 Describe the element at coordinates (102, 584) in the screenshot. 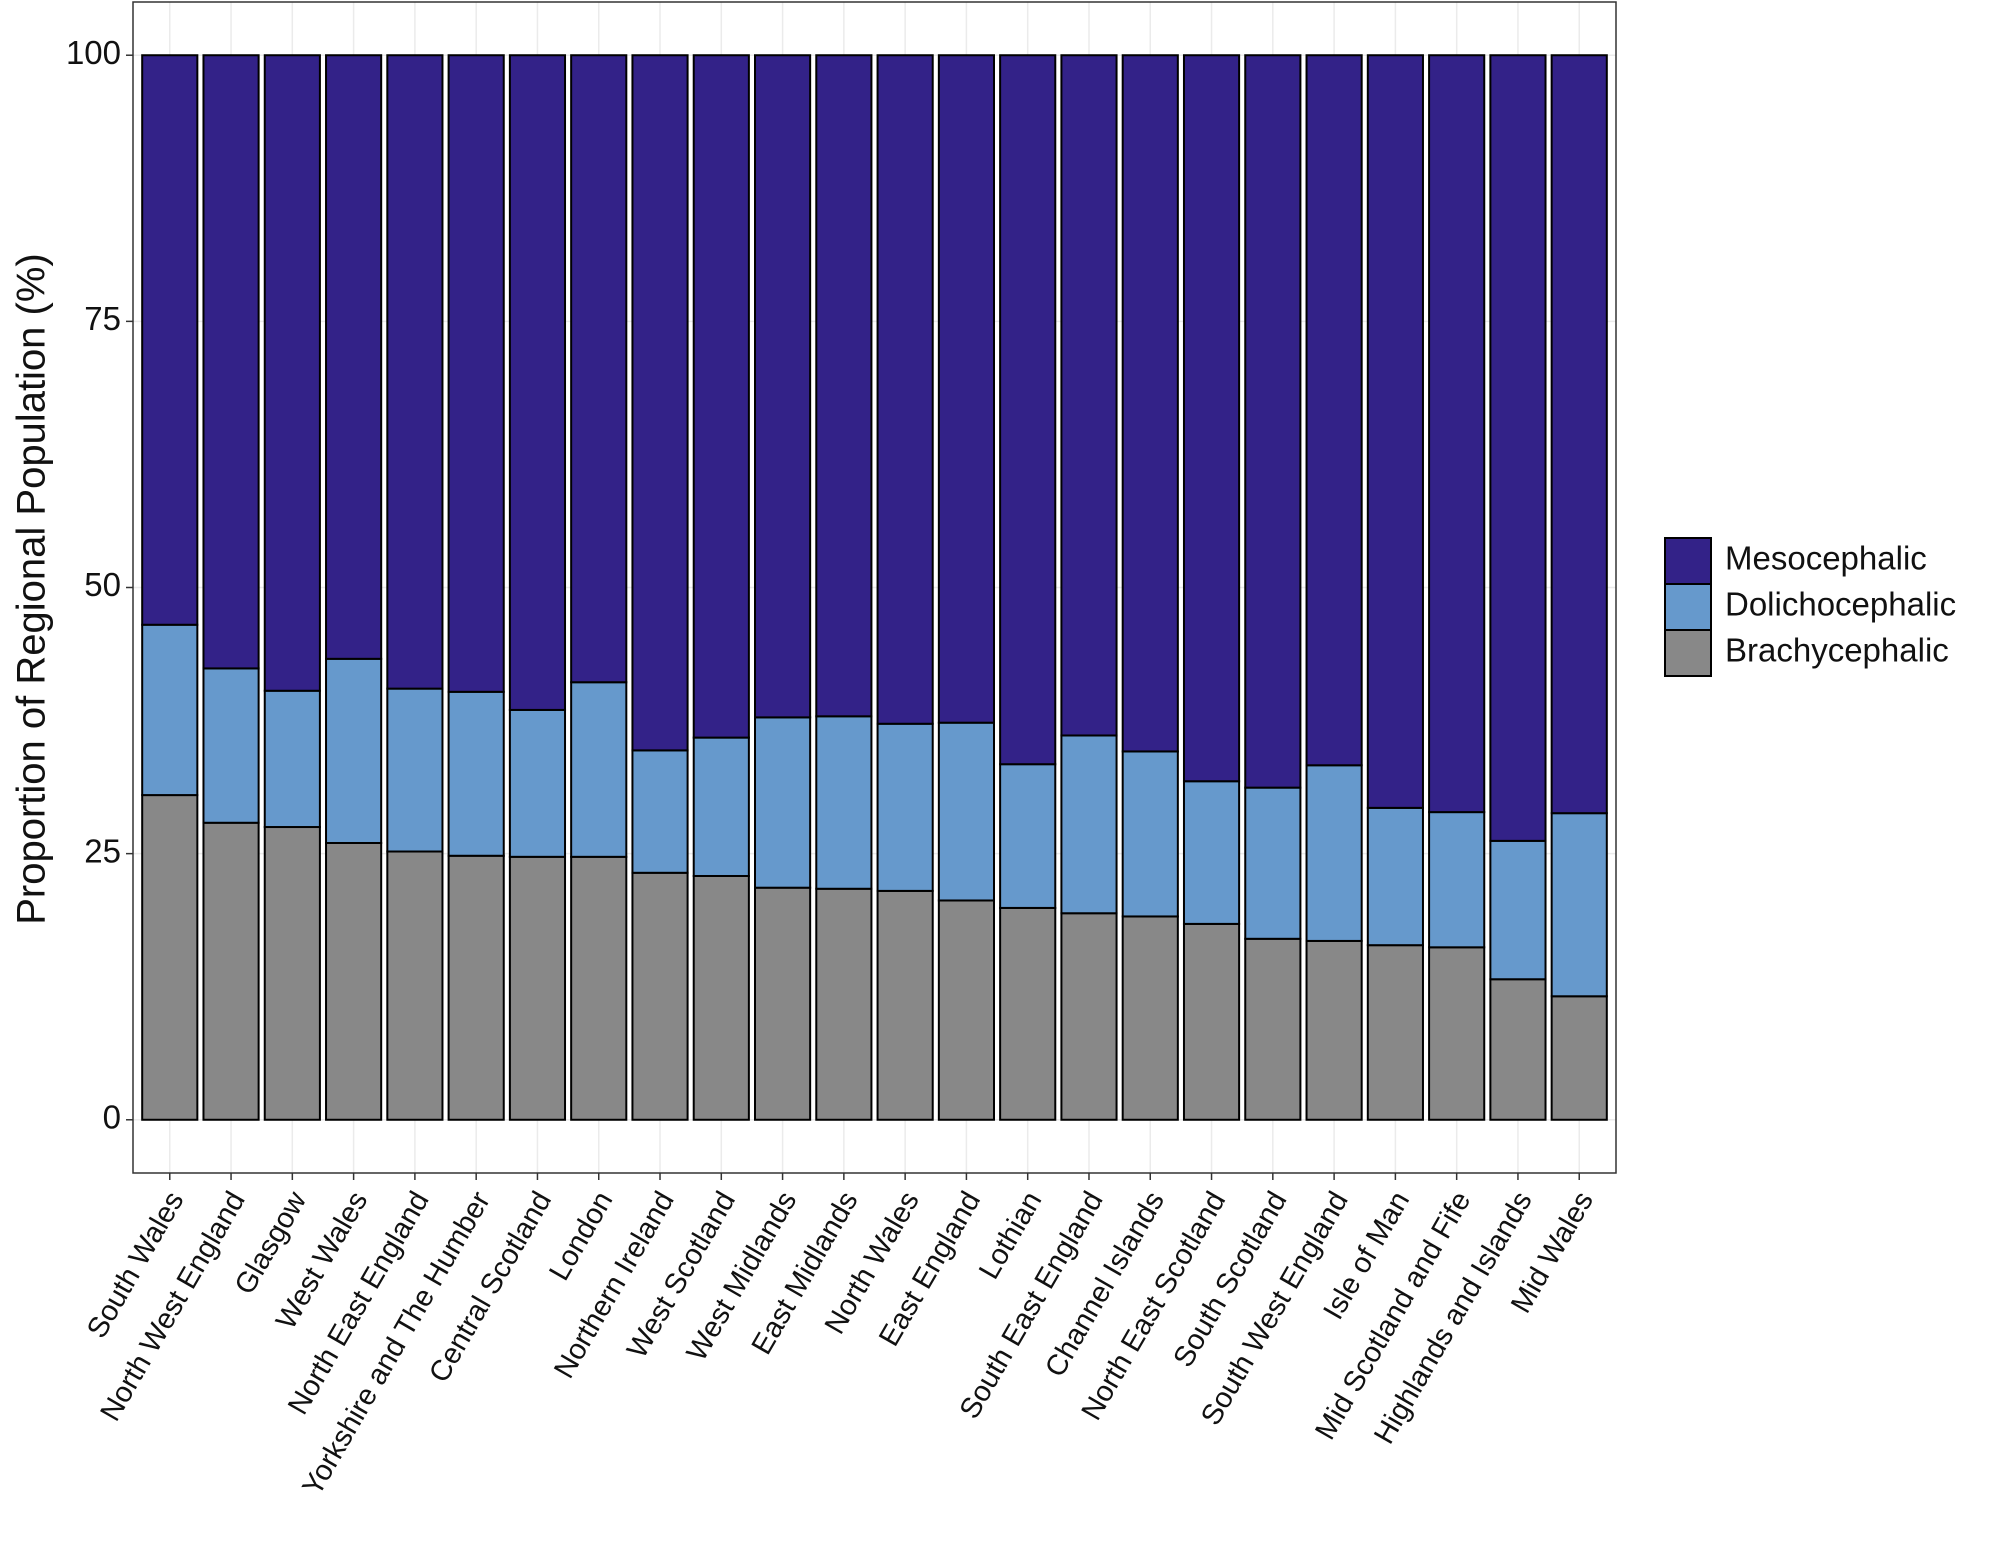

I see `y-tick-label: 50` at that location.